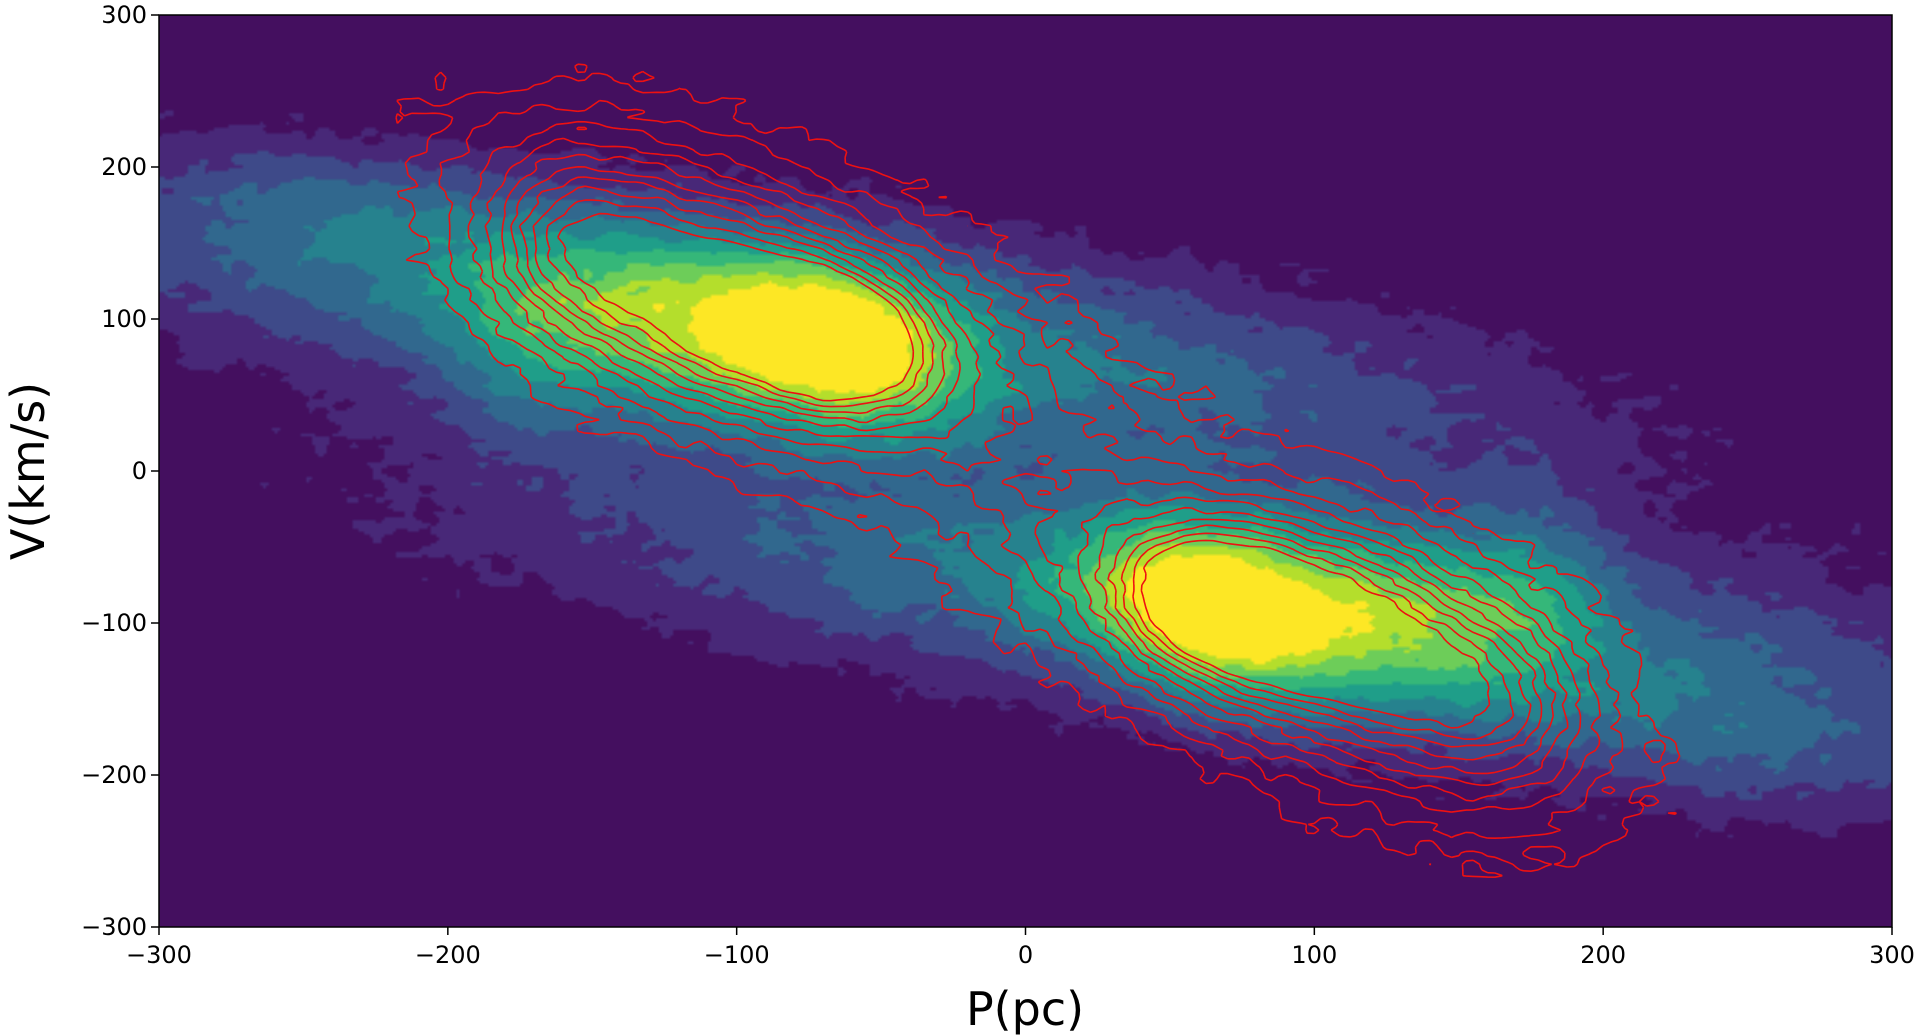 This screenshot has height=1036, width=1920. Describe the element at coordinates (159, 955) in the screenshot. I see `x-tick-label: −300` at that location.